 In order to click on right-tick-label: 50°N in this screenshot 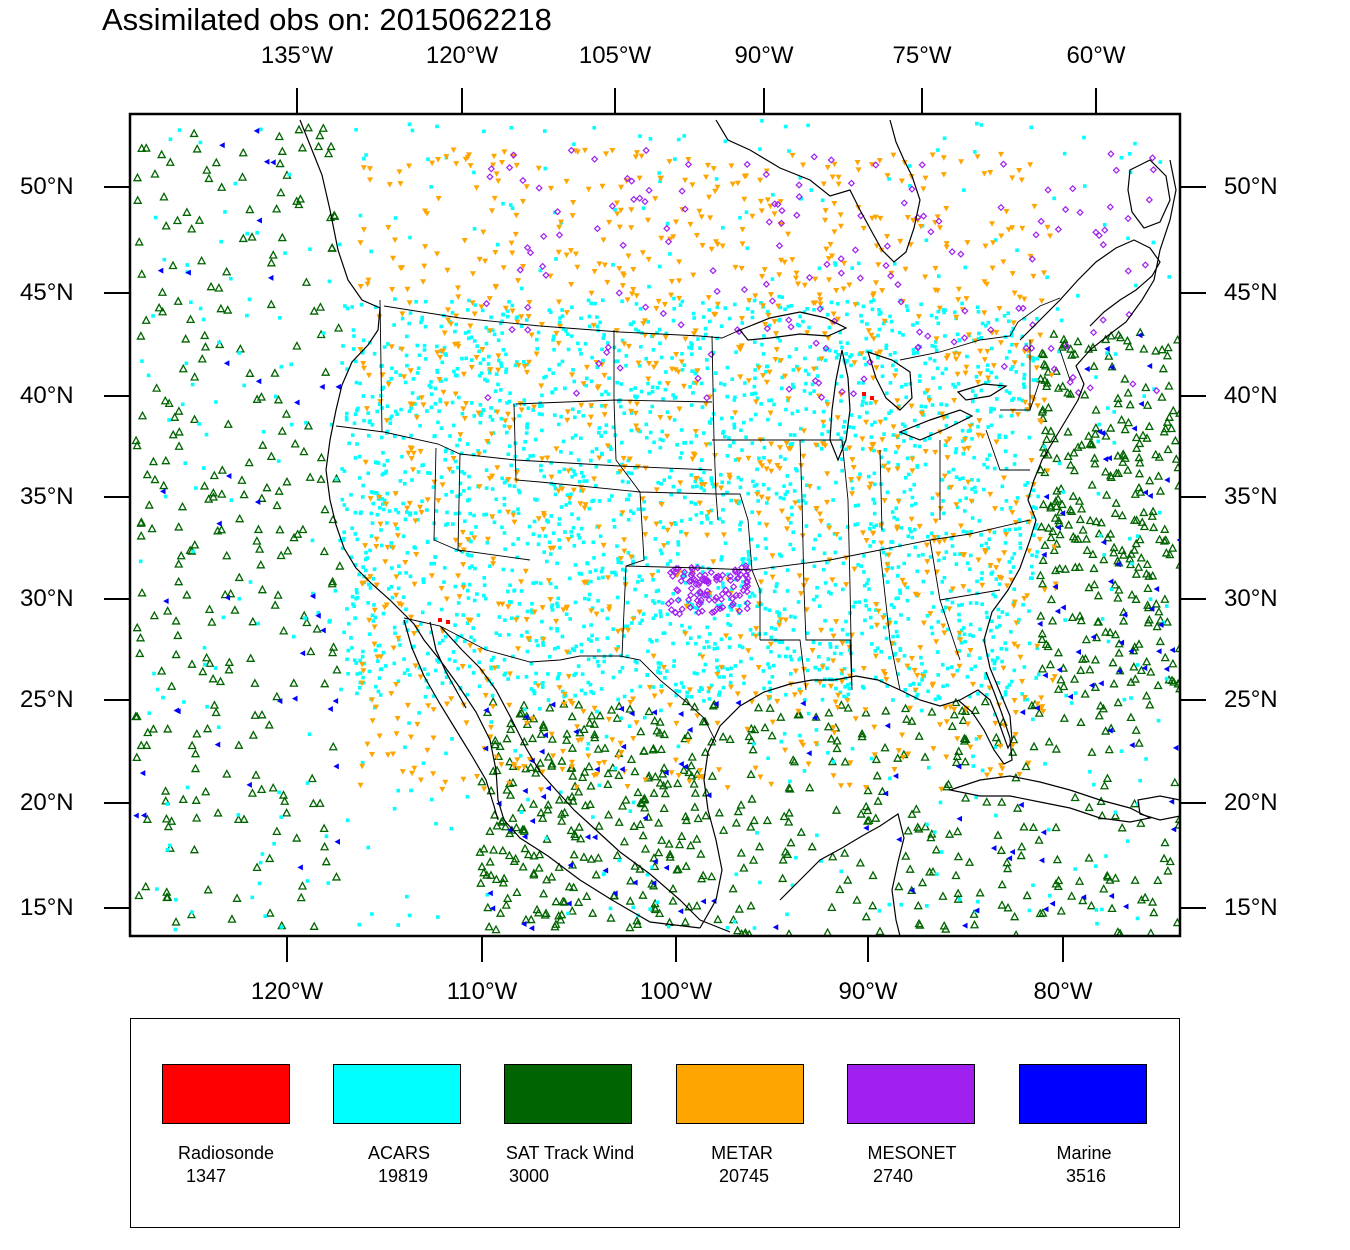, I will do `click(1251, 186)`.